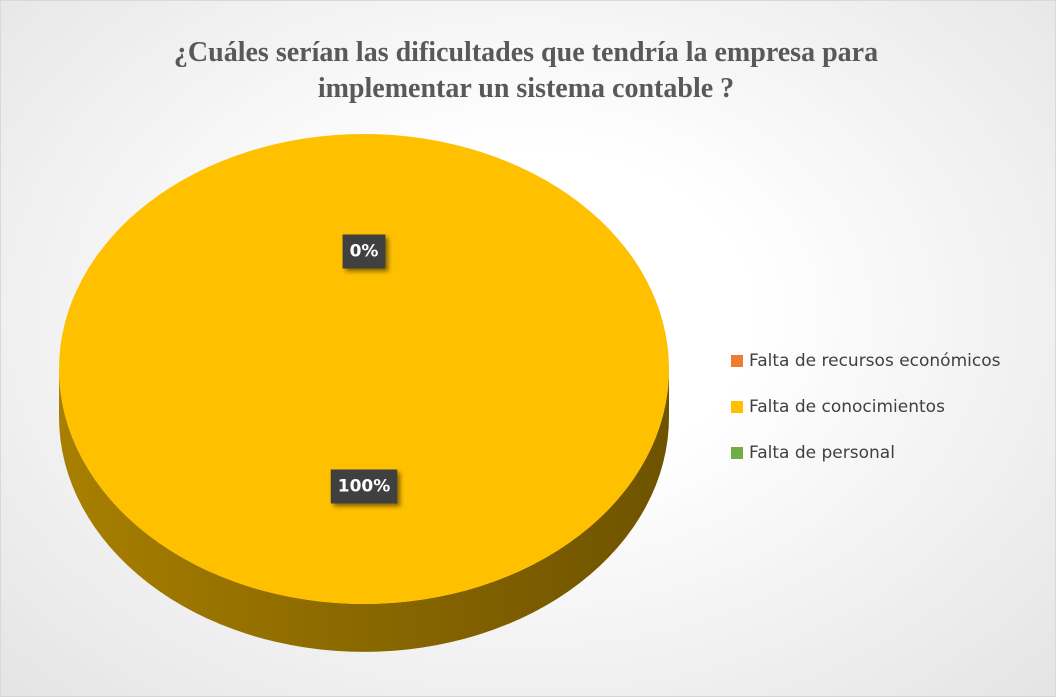 The width and height of the screenshot is (1056, 697). What do you see at coordinates (847, 407) in the screenshot?
I see `legend-label: Falta de conocimientos` at bounding box center [847, 407].